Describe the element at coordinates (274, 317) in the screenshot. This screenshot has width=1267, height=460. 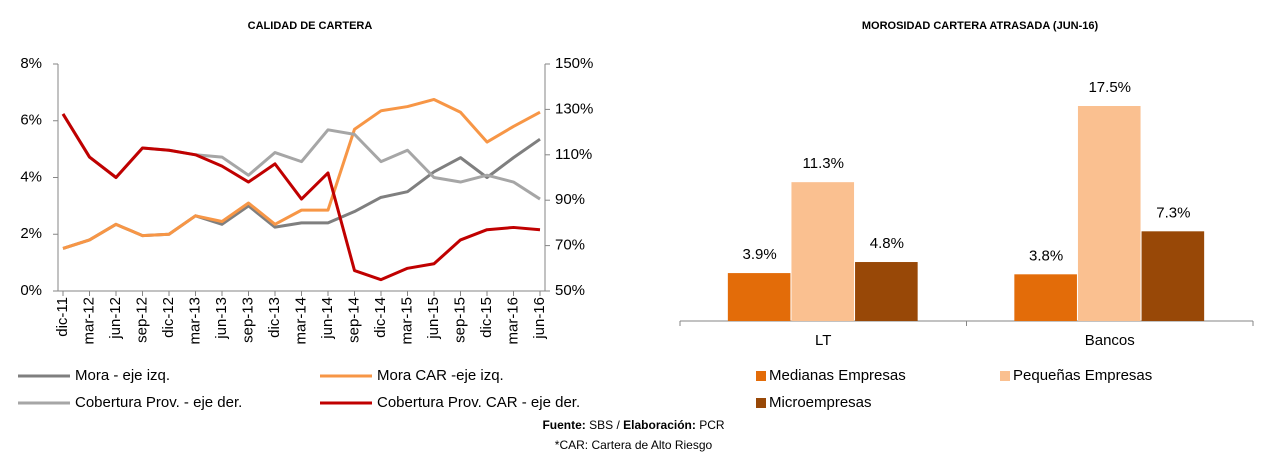
I see `x-tick-label: dic-13` at that location.